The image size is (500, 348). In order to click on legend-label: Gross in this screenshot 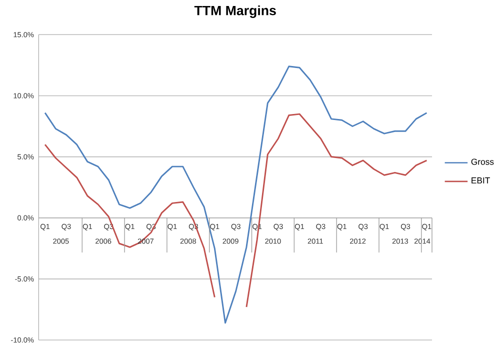, I will do `click(482, 161)`.